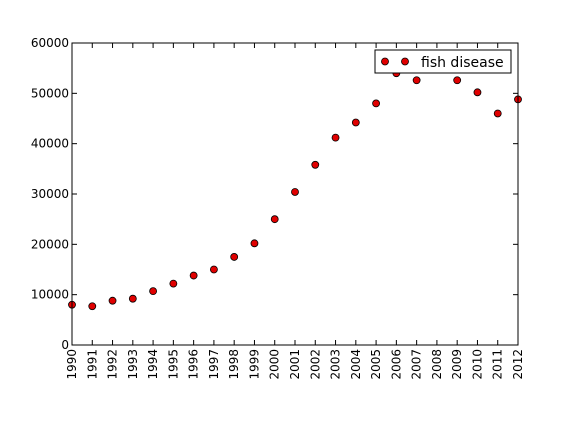 The width and height of the screenshot is (576, 432). I want to click on y-tick-label-3: 30000, so click(50, 194).